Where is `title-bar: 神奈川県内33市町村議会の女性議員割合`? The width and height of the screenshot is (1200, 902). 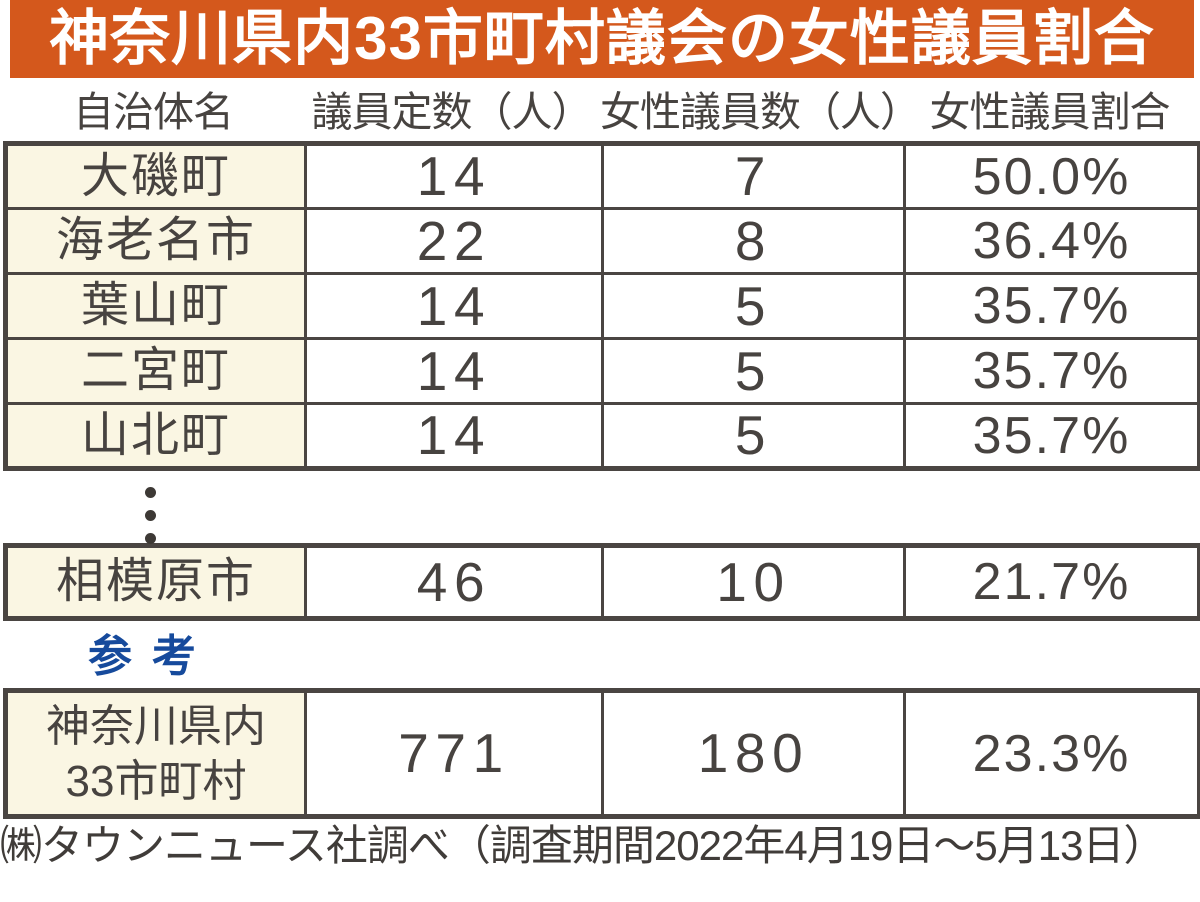
title-bar: 神奈川県内33市町村議会の女性議員割合 is located at coordinates (602, 39).